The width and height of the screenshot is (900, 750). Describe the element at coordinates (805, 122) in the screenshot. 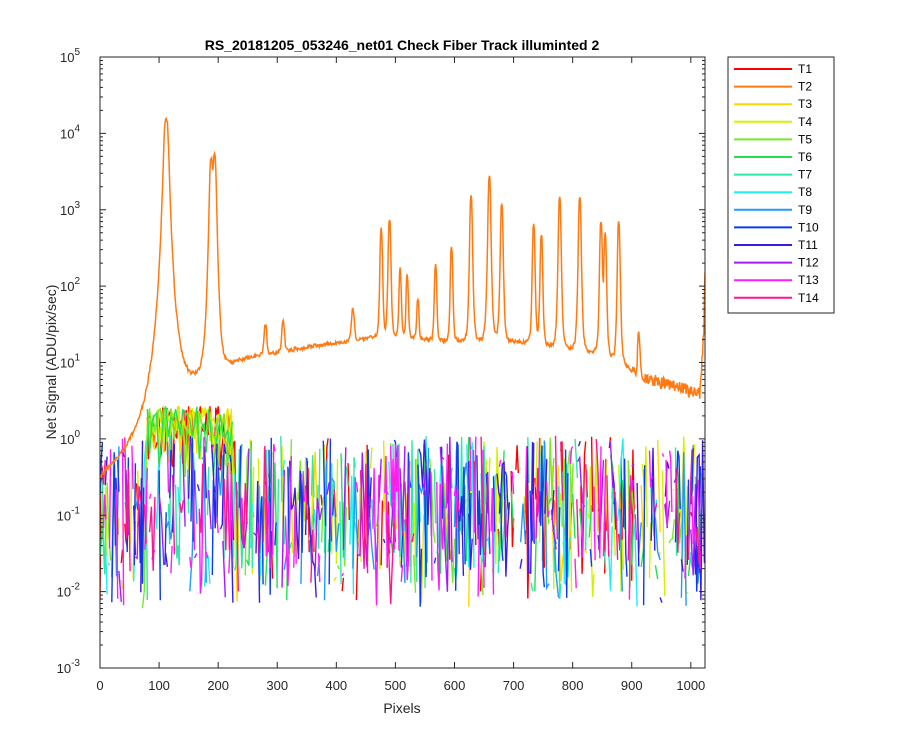

I see `legend-label-t4: T4` at that location.